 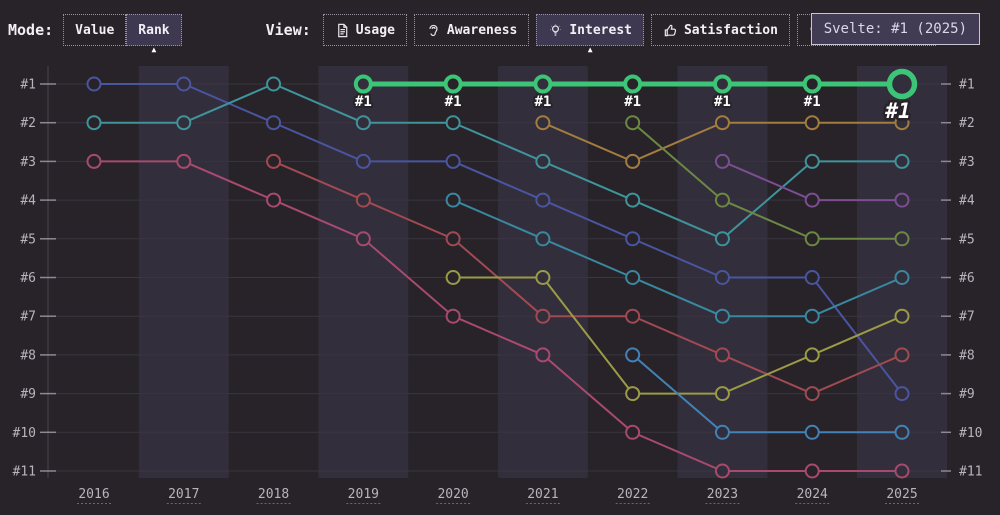 What do you see at coordinates (452, 494) in the screenshot?
I see `year-label-2020: 2020` at bounding box center [452, 494].